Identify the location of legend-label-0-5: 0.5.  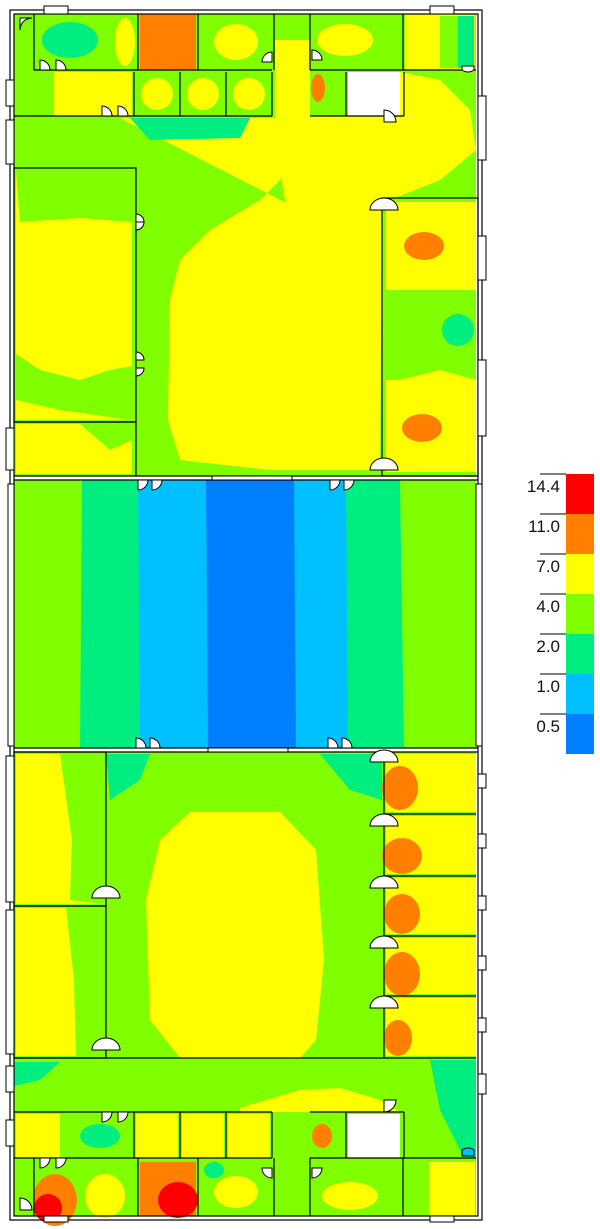
(548, 726).